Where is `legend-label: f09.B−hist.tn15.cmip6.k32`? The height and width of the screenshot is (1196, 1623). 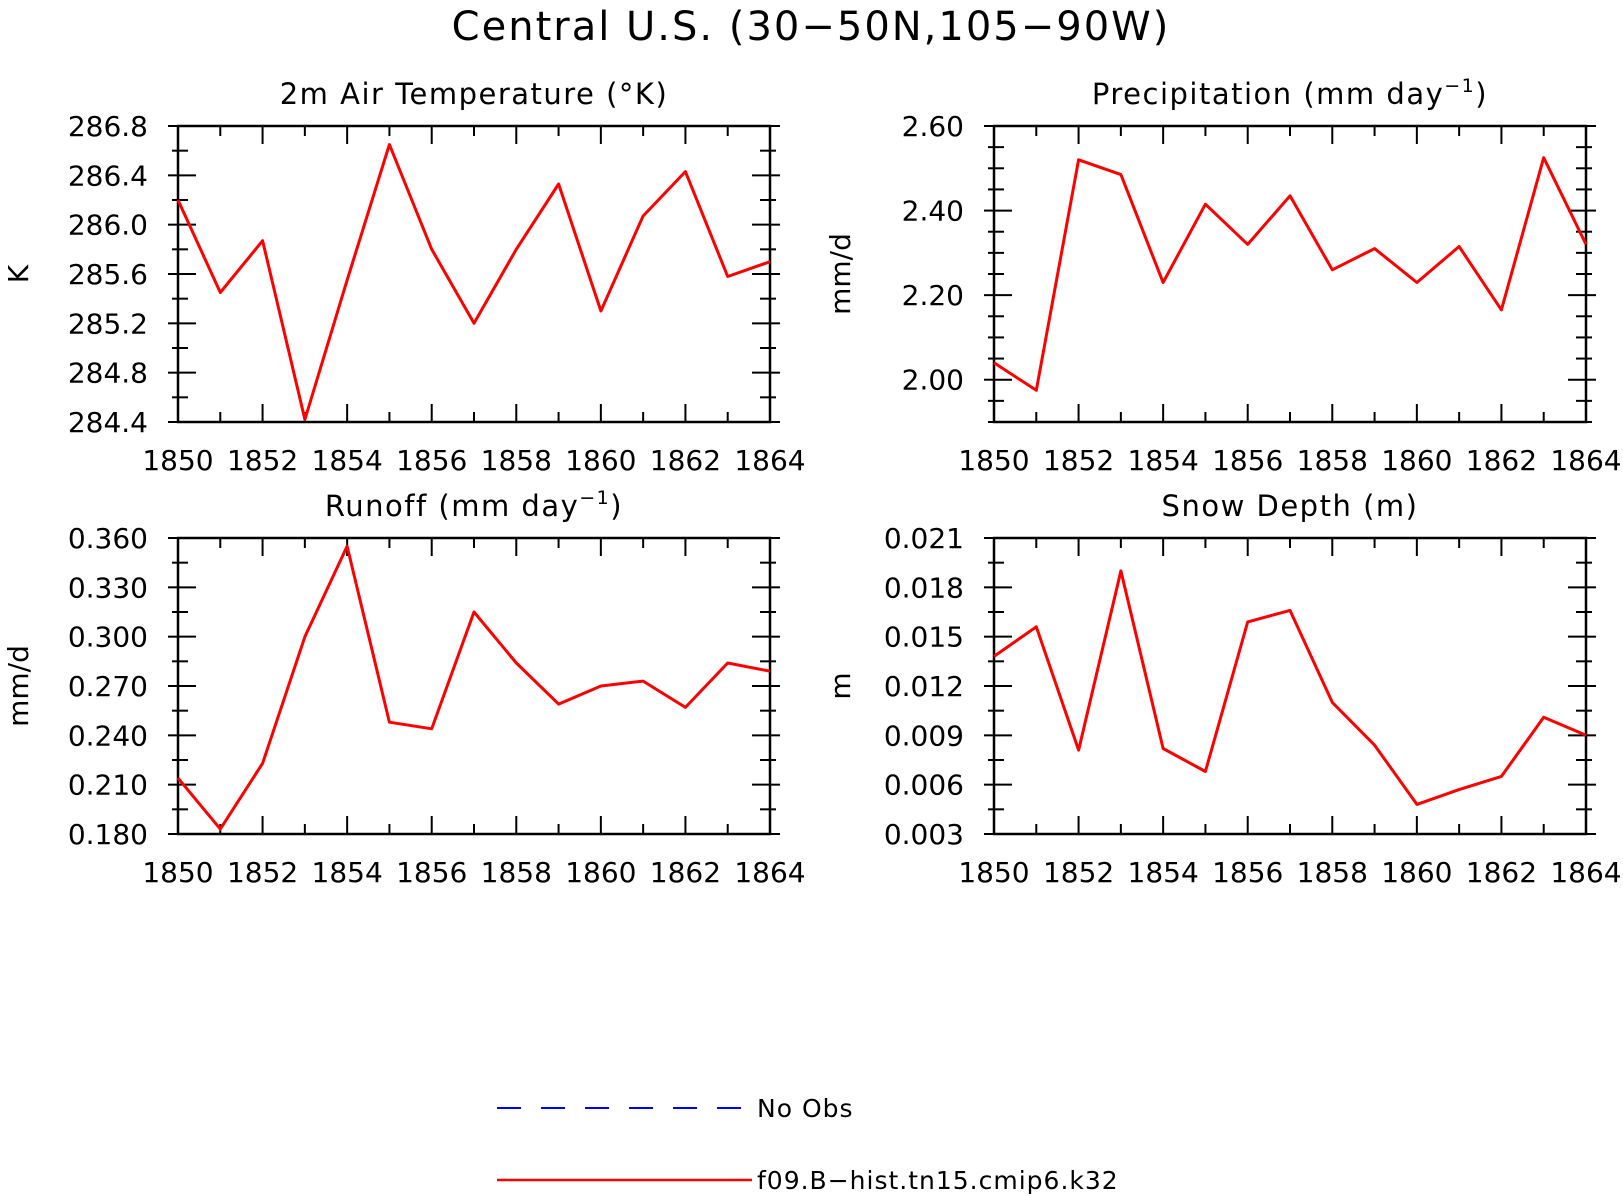 legend-label: f09.B−hist.tn15.cmip6.k32 is located at coordinates (938, 1180).